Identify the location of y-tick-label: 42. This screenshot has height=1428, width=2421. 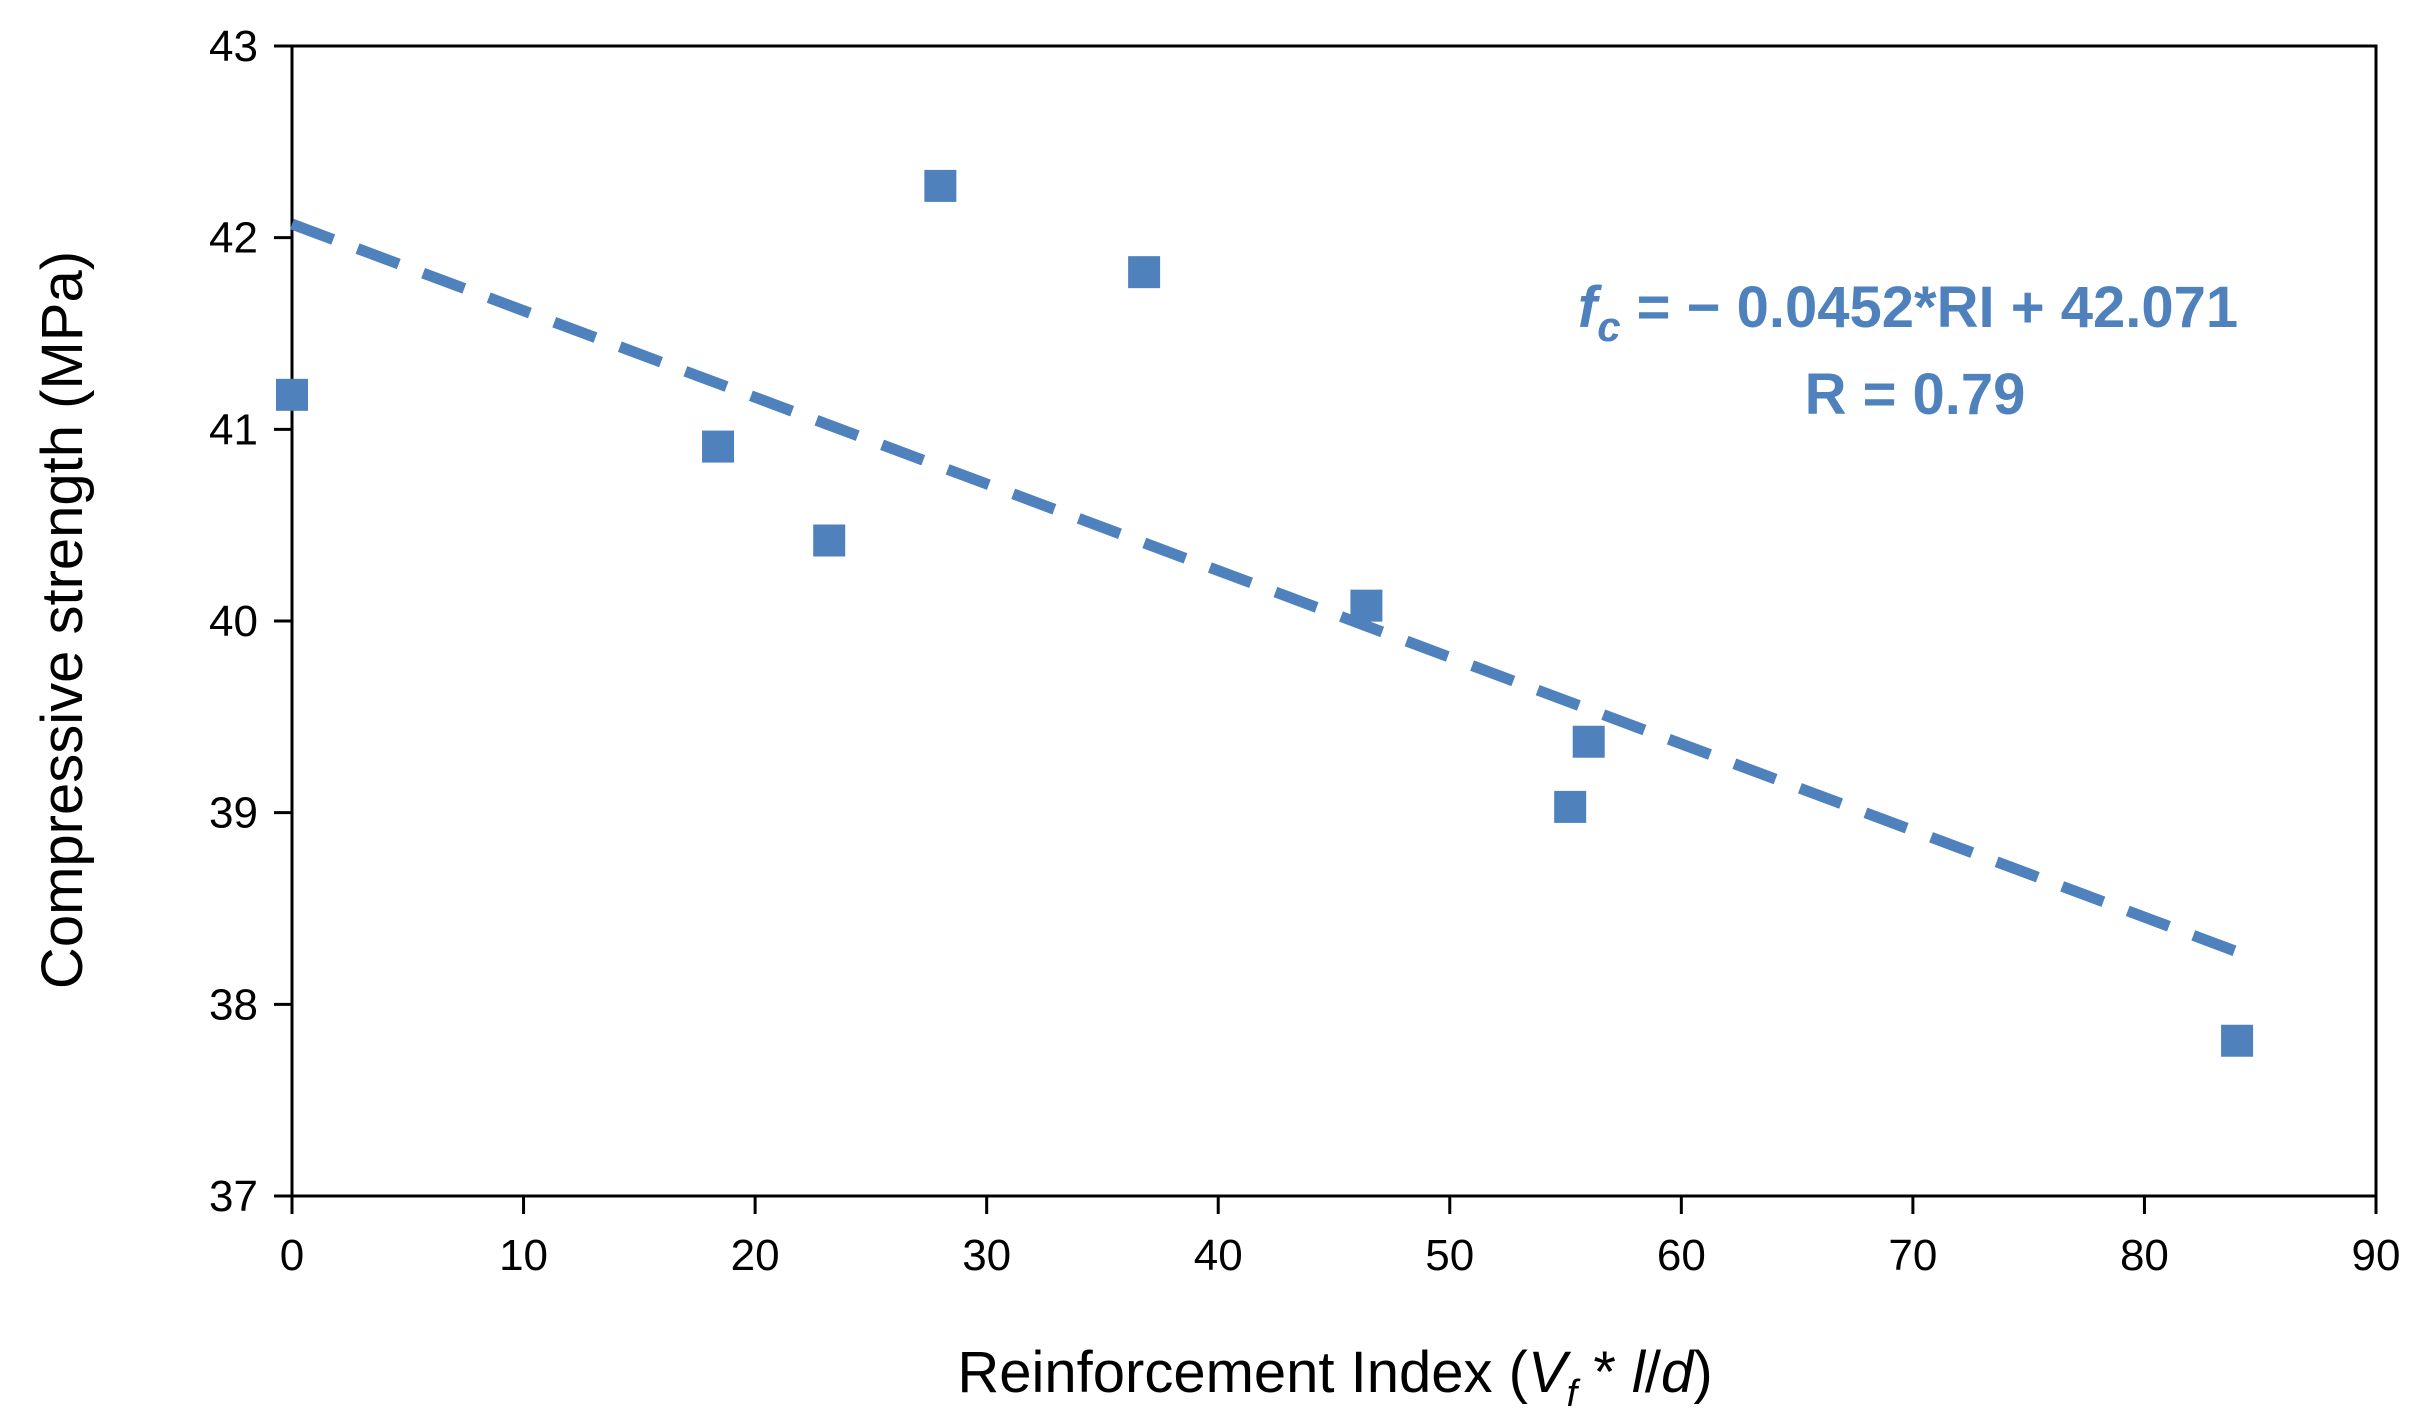
(233, 238).